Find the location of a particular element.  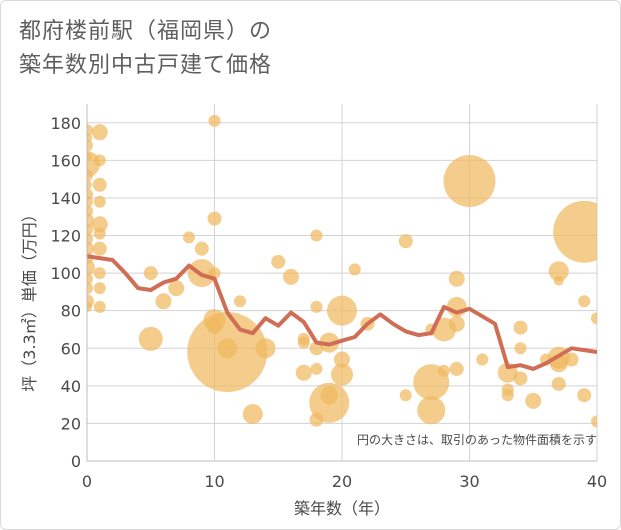

y-tick-label: 60 is located at coordinates (71, 348).